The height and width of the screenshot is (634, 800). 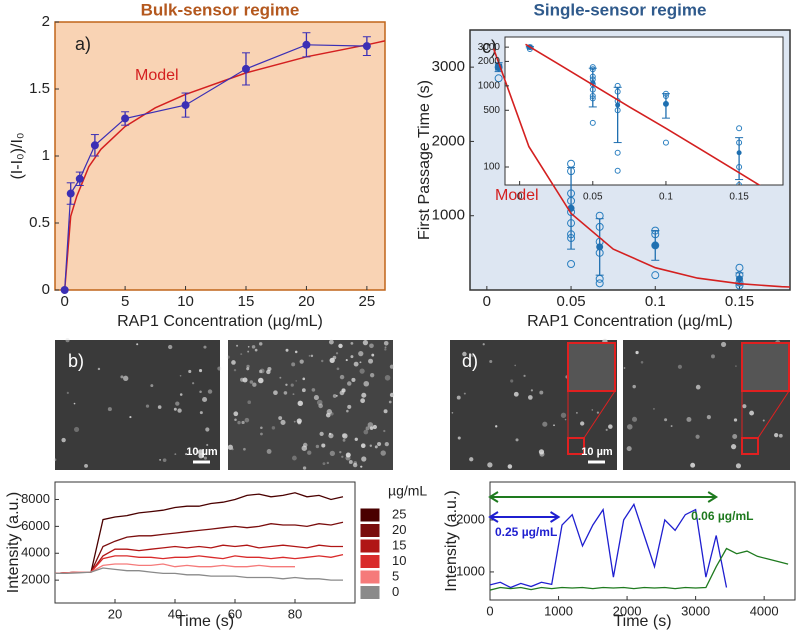 What do you see at coordinates (395, 575) in the screenshot?
I see `legend-label: 5` at bounding box center [395, 575].